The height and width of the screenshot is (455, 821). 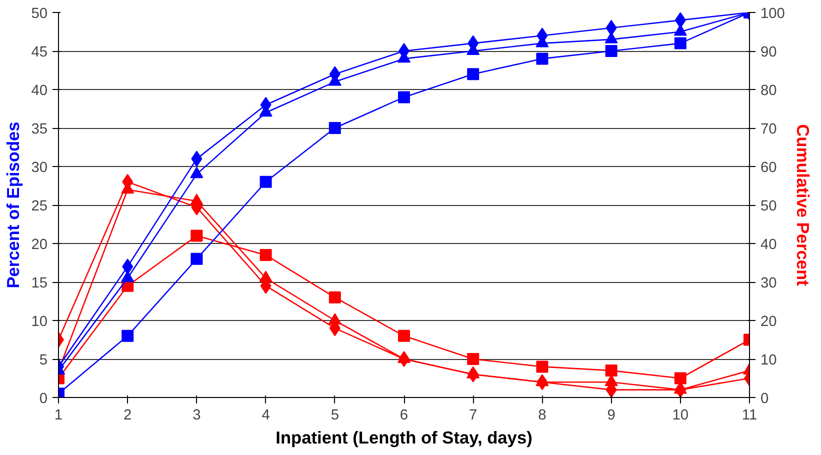 What do you see at coordinates (680, 416) in the screenshot?
I see `x-tick-label: 10` at bounding box center [680, 416].